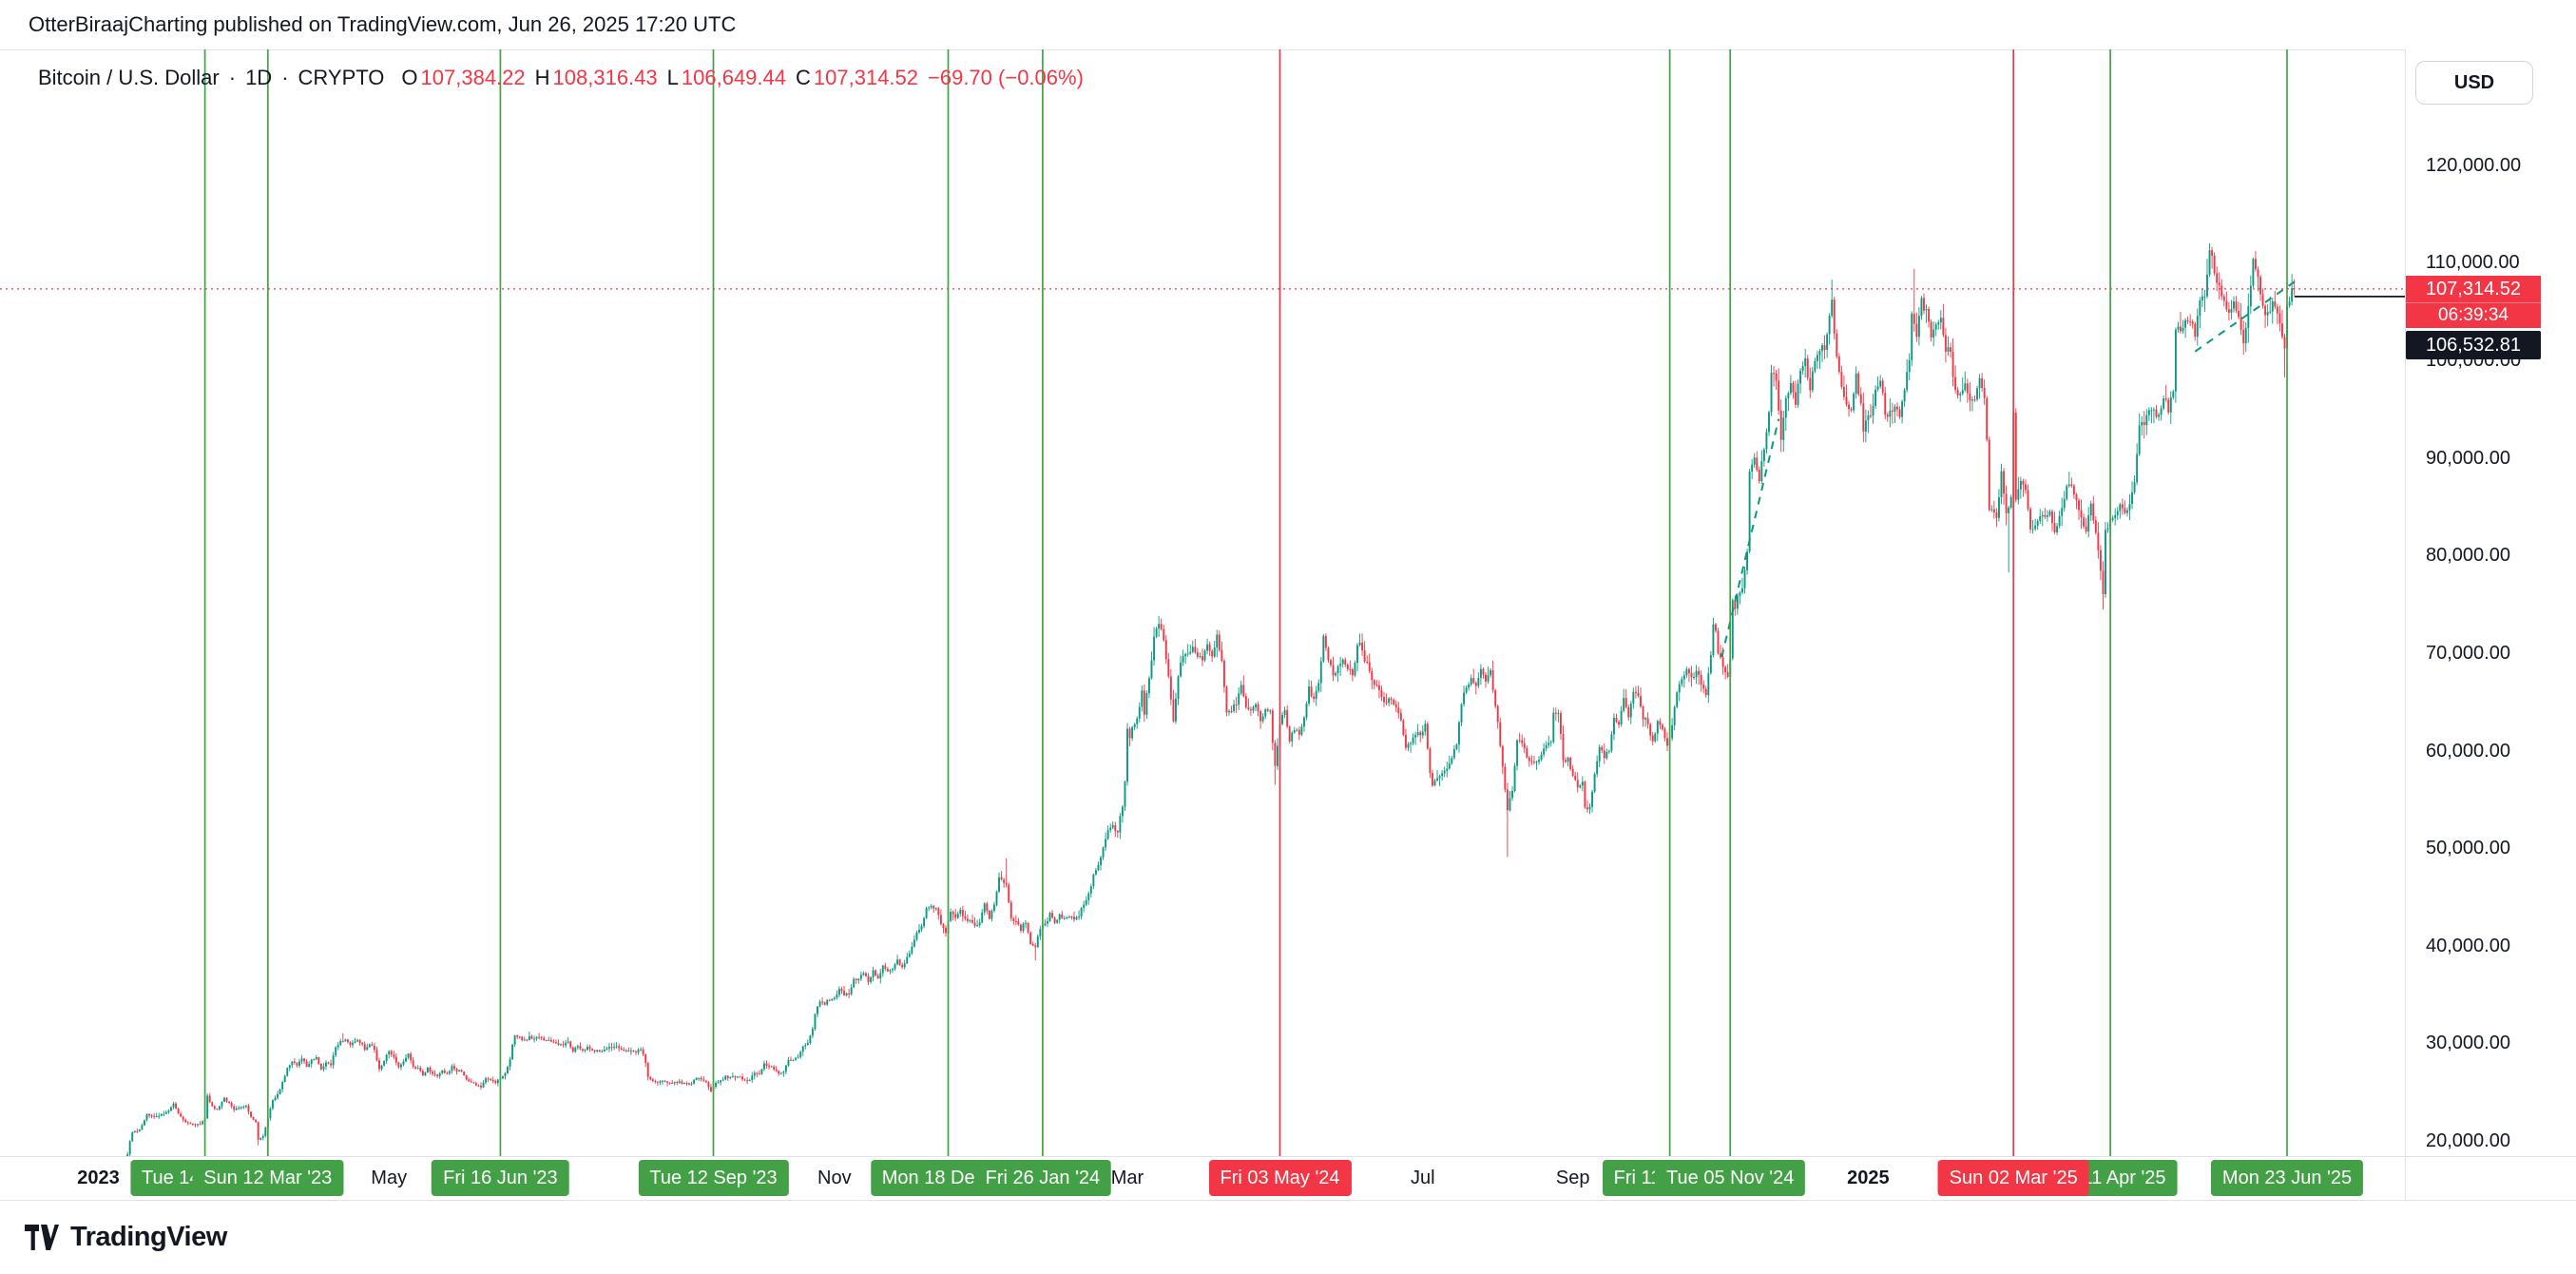 The image size is (2576, 1274). What do you see at coordinates (1006, 77) in the screenshot?
I see `change-value: −69.70 (−0.06%)` at bounding box center [1006, 77].